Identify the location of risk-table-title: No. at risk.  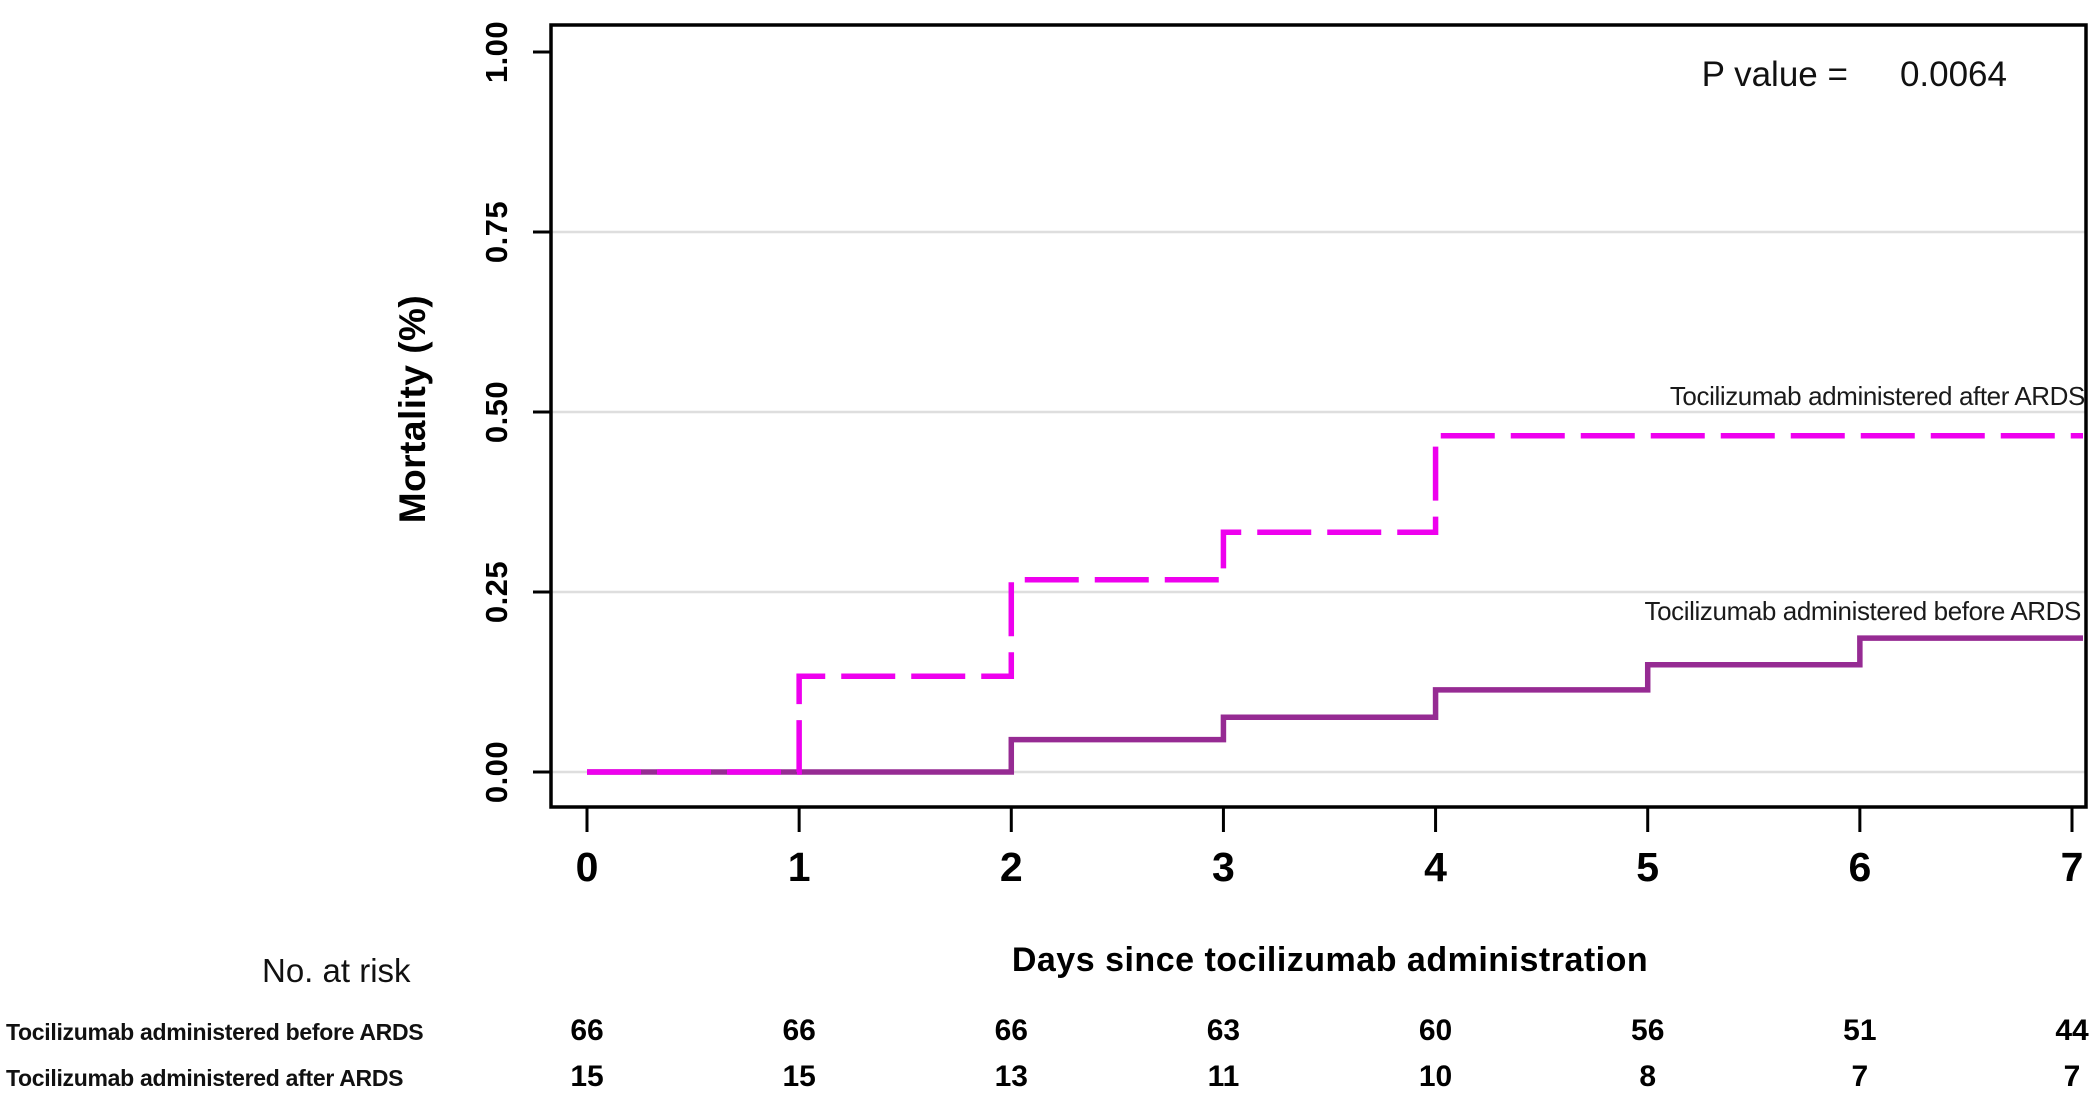
(336, 970).